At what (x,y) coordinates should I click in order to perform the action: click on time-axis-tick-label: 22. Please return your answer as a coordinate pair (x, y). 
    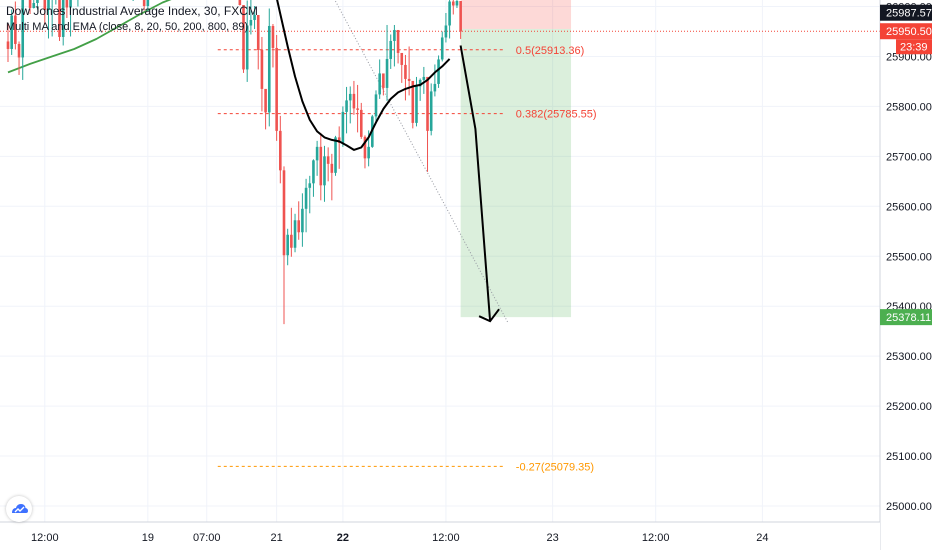
    Looking at the image, I should click on (343, 538).